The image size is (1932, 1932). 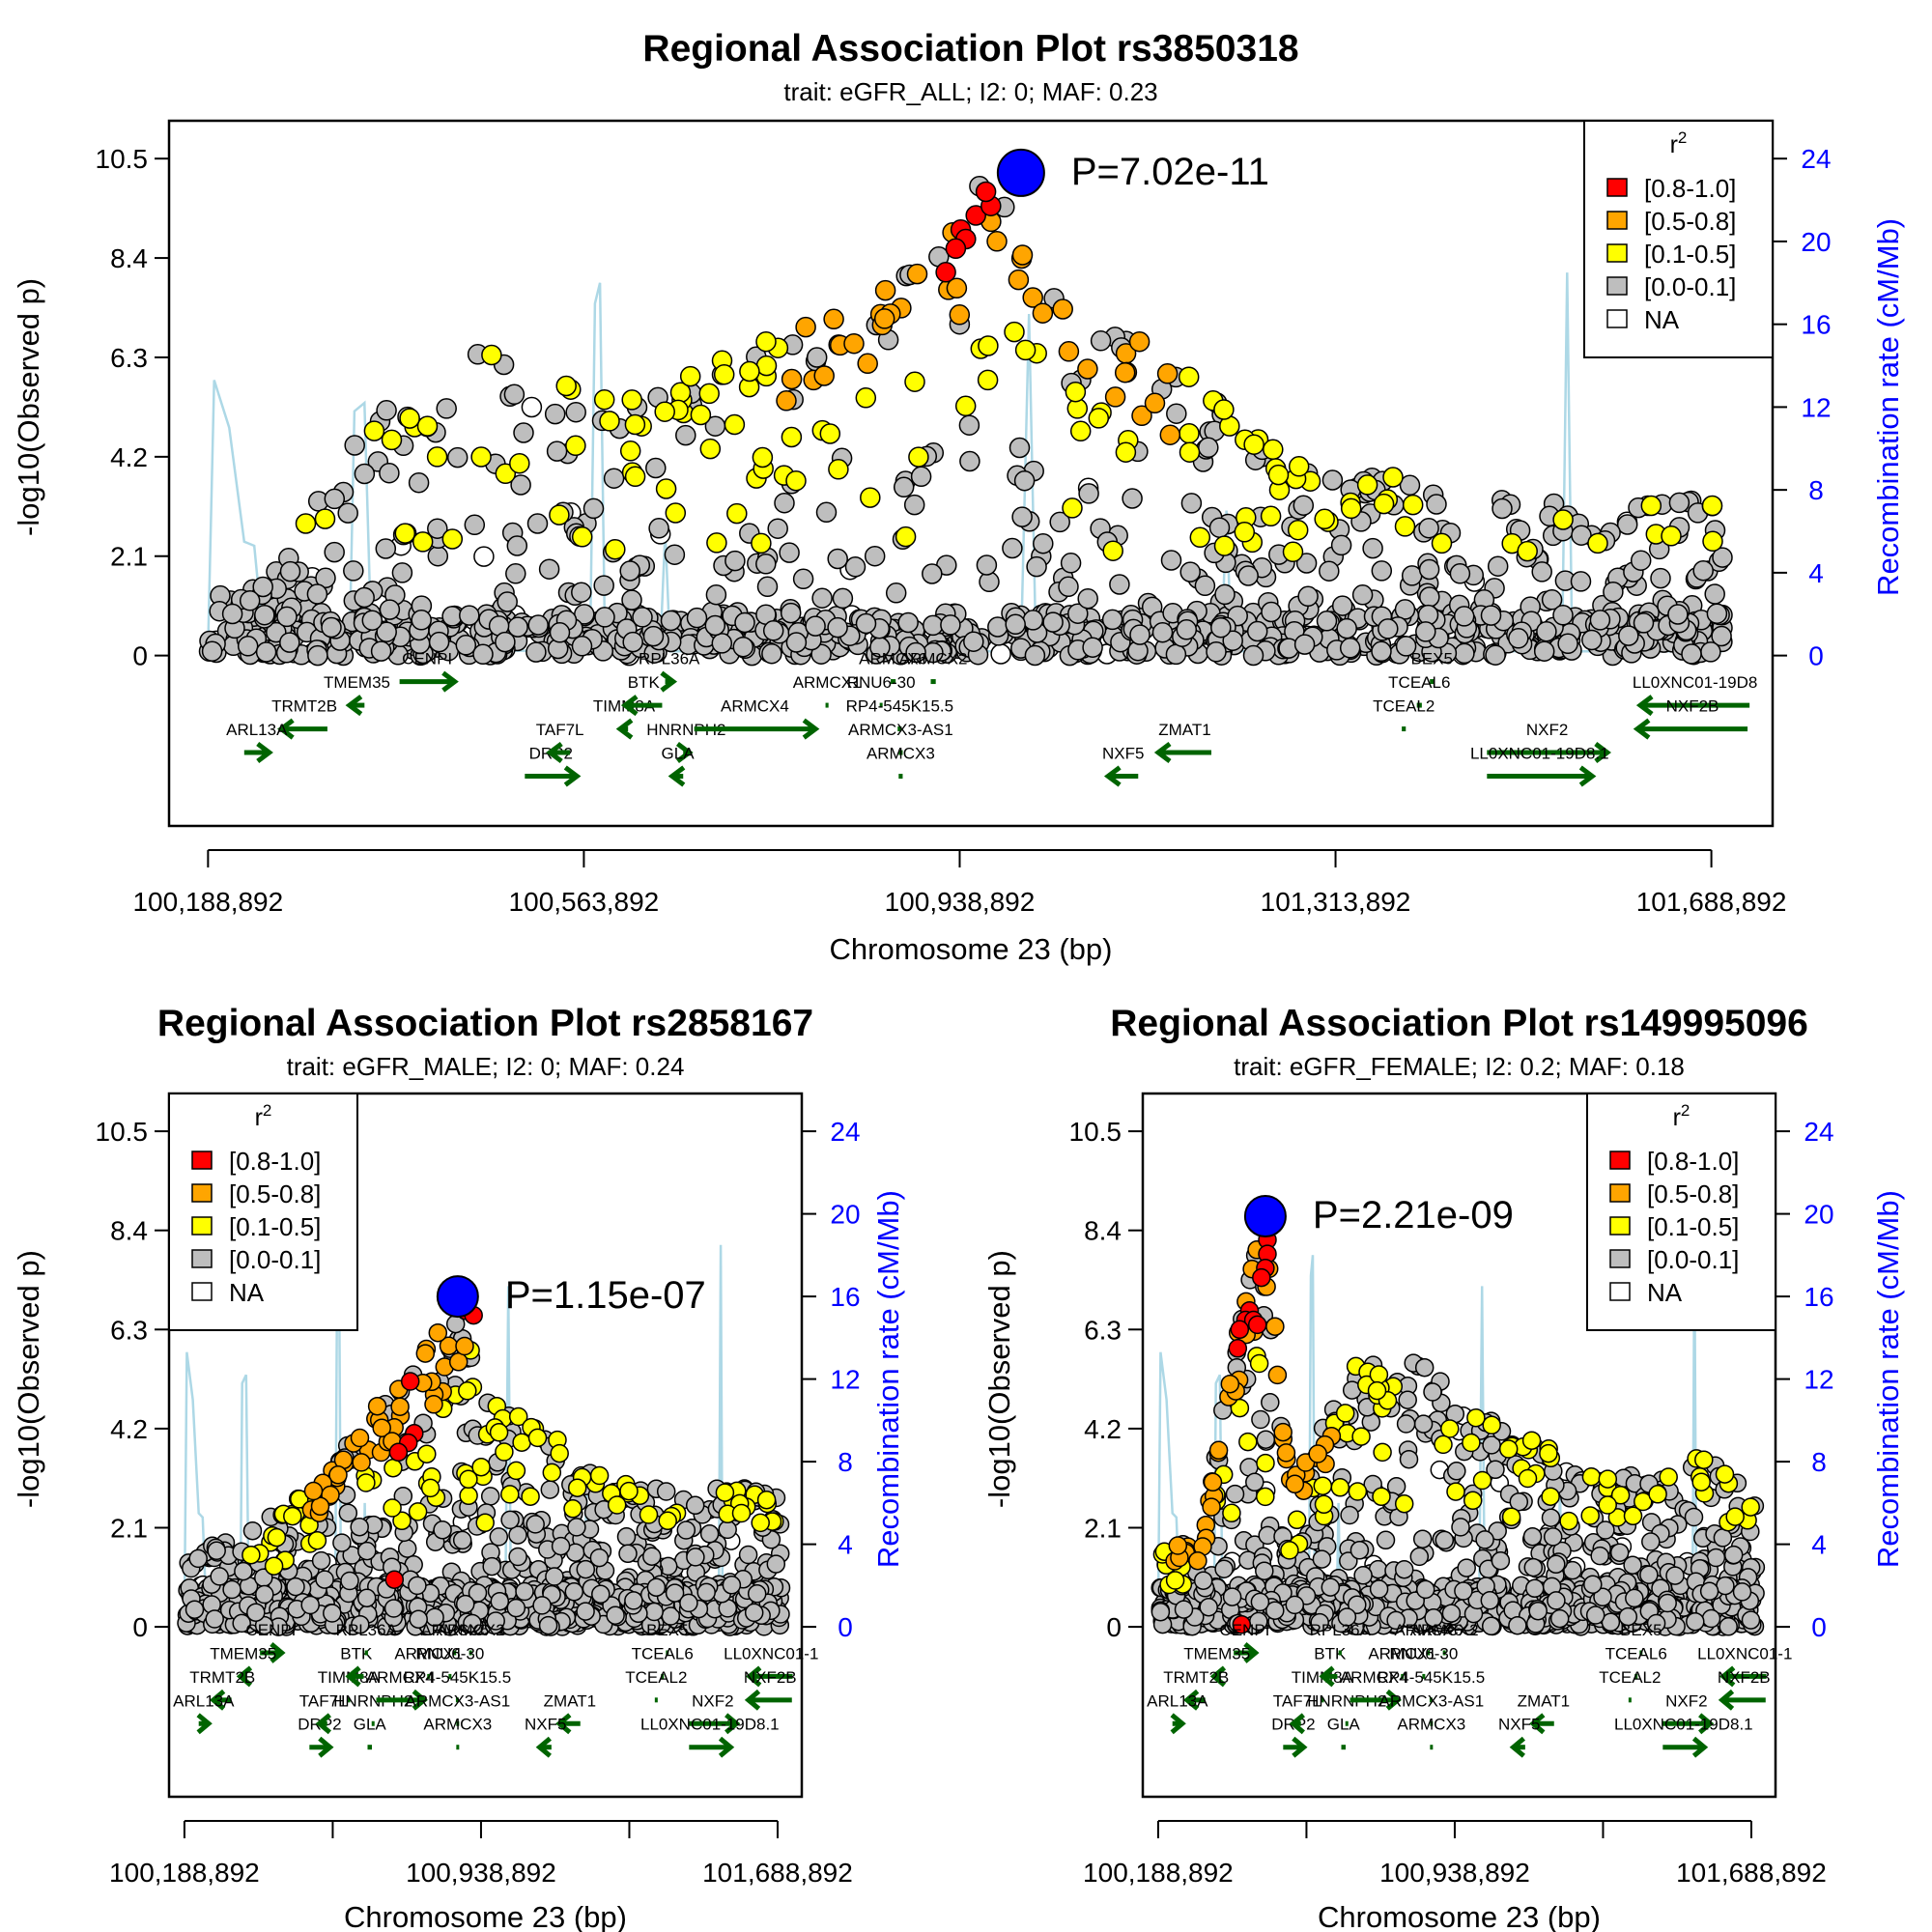 What do you see at coordinates (888, 1379) in the screenshot?
I see `y2-axis-label: Recombination rate (cM/Mb)` at bounding box center [888, 1379].